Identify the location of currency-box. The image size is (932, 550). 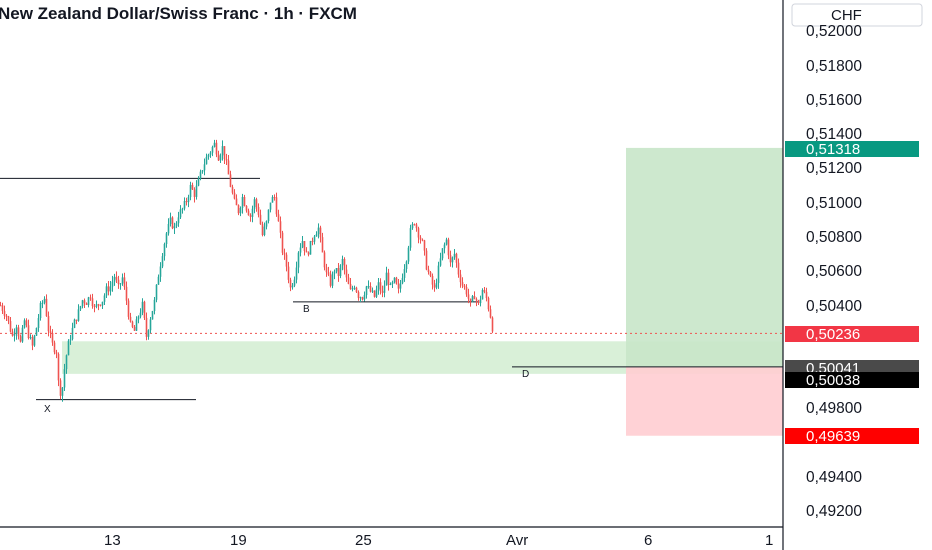
(857, 15).